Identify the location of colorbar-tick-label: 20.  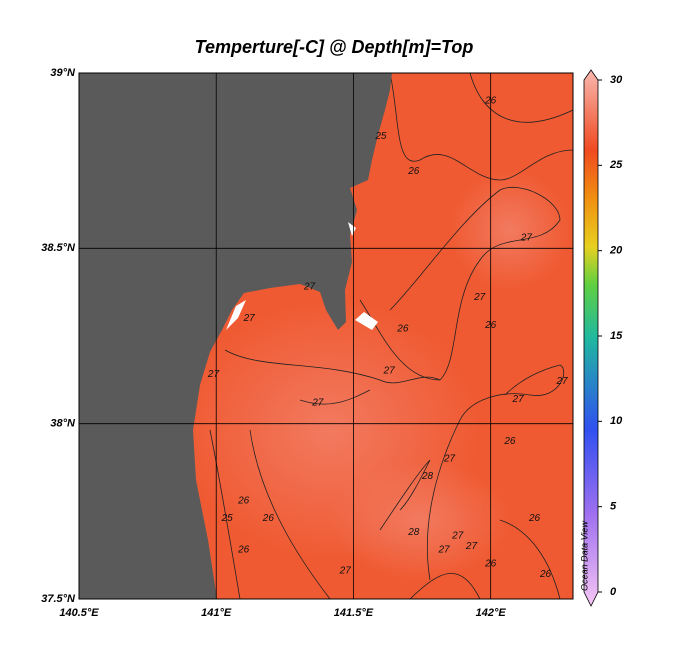
(616, 251).